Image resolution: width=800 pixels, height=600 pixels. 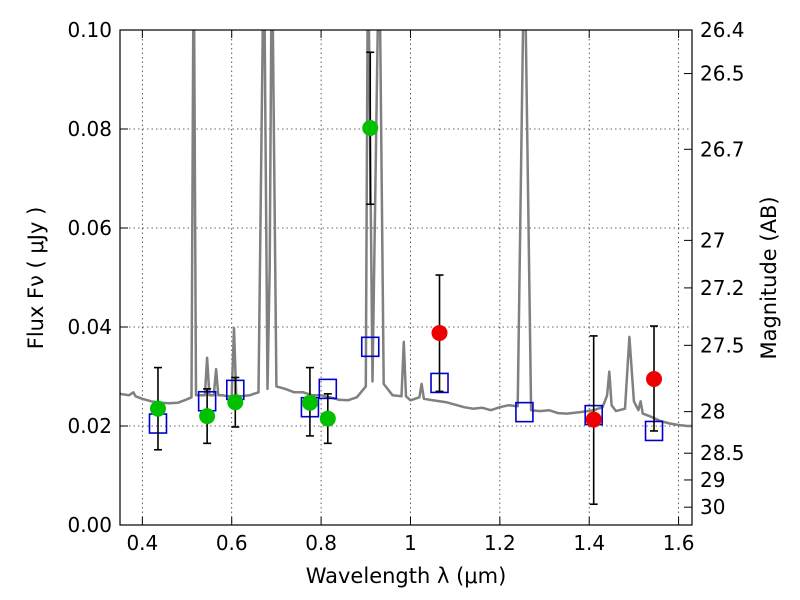 What do you see at coordinates (410, 543) in the screenshot?
I see `x-tick-label: 1` at bounding box center [410, 543].